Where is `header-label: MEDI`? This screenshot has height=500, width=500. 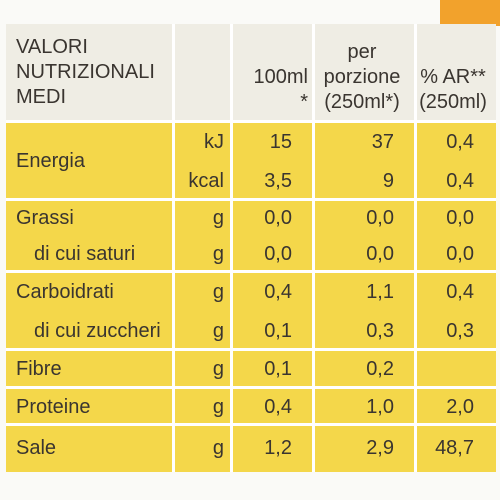
header-label: MEDI is located at coordinates (41, 97).